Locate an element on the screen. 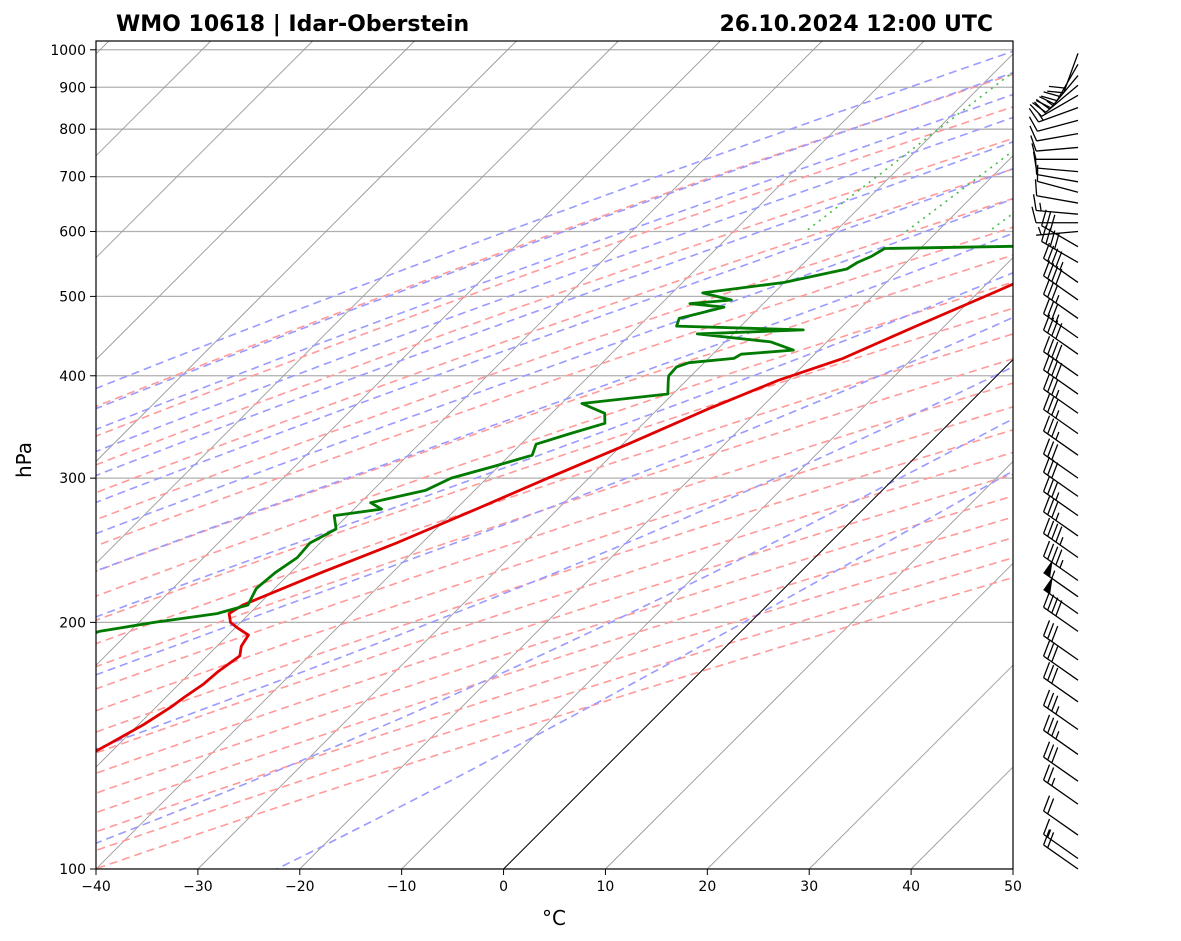  wind-barb-flag is located at coordinates (1048, 568).